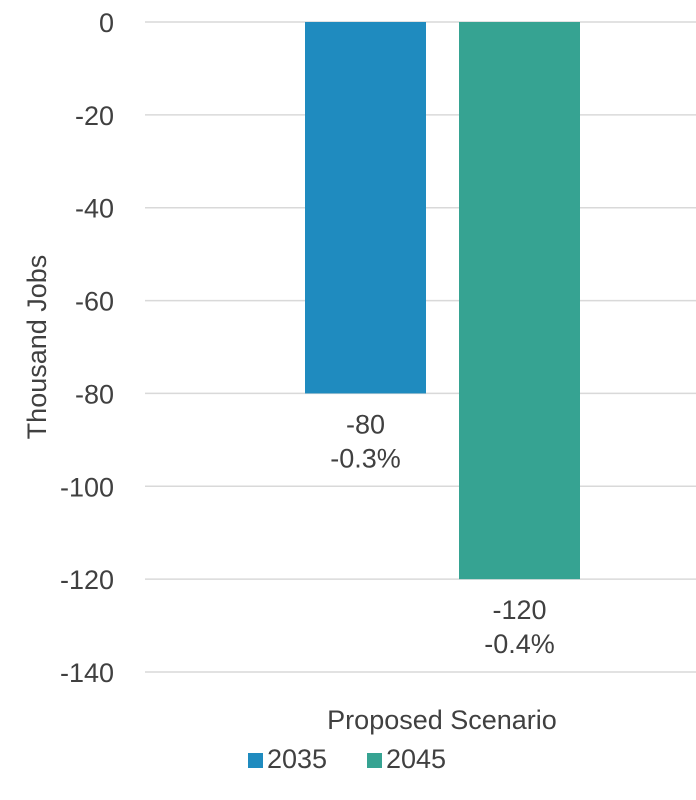  Describe the element at coordinates (106, 23) in the screenshot. I see `y-tick-label: 0` at that location.